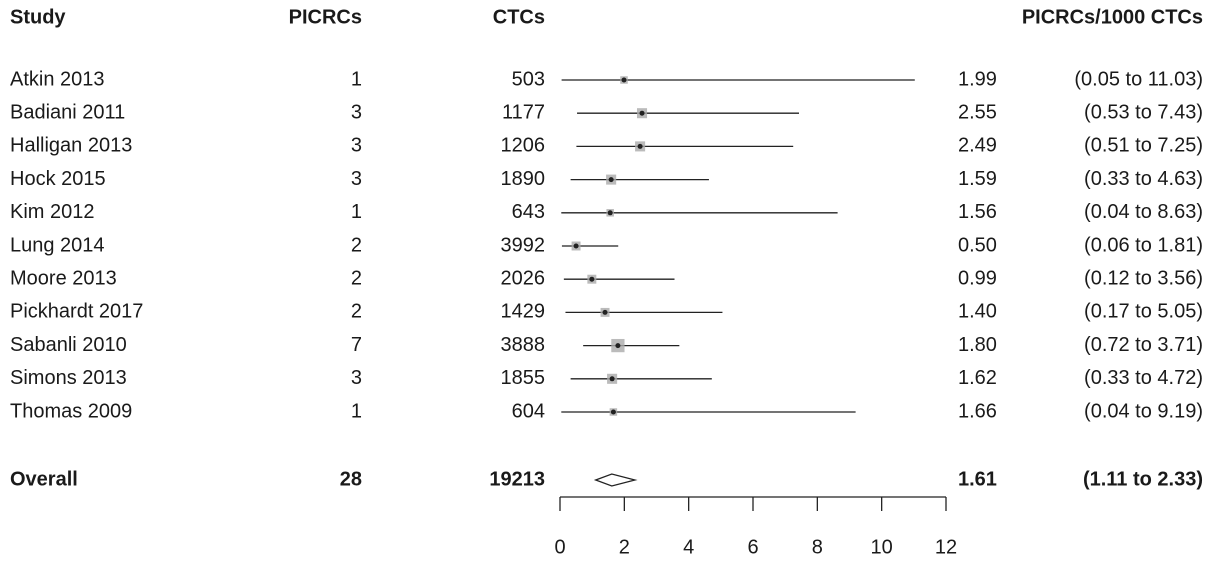 This screenshot has height=562, width=1208. I want to click on rate-estimate: 1.99, so click(977, 79).